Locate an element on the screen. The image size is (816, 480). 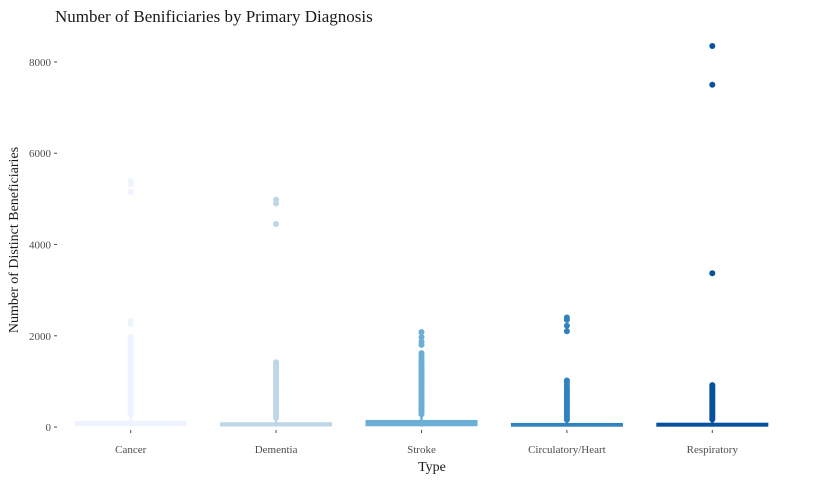
y-tick-label: 6000 is located at coordinates (40, 154).